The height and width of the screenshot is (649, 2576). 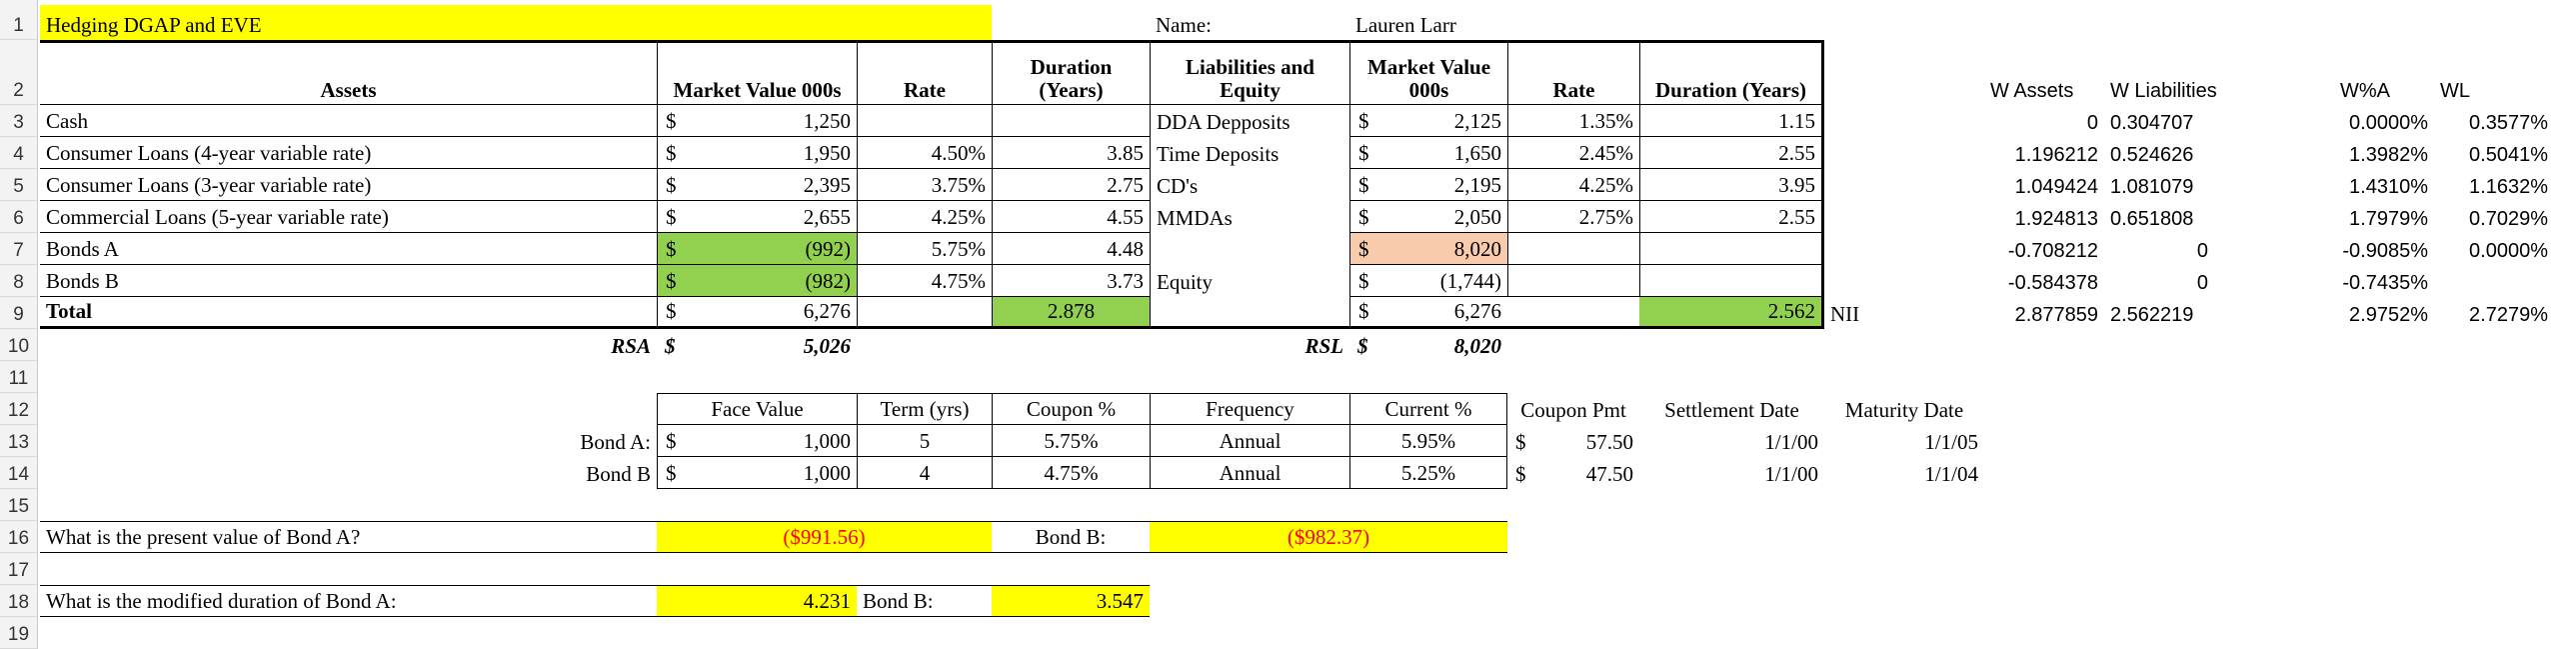 What do you see at coordinates (1428, 121) in the screenshot?
I see `liability-market-value: $2,125` at bounding box center [1428, 121].